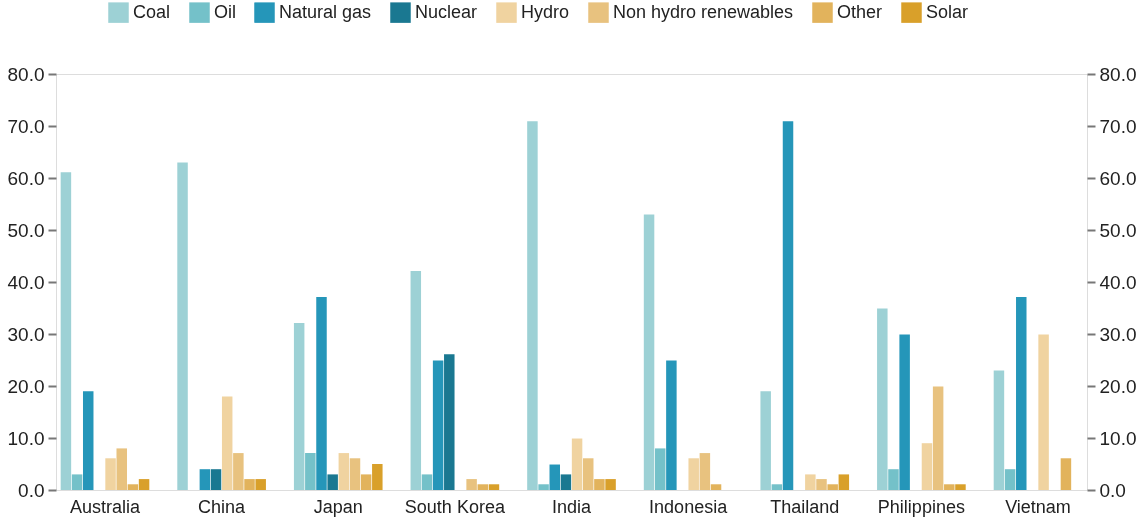  What do you see at coordinates (105, 506) in the screenshot?
I see `x-tick-label: Australia` at bounding box center [105, 506].